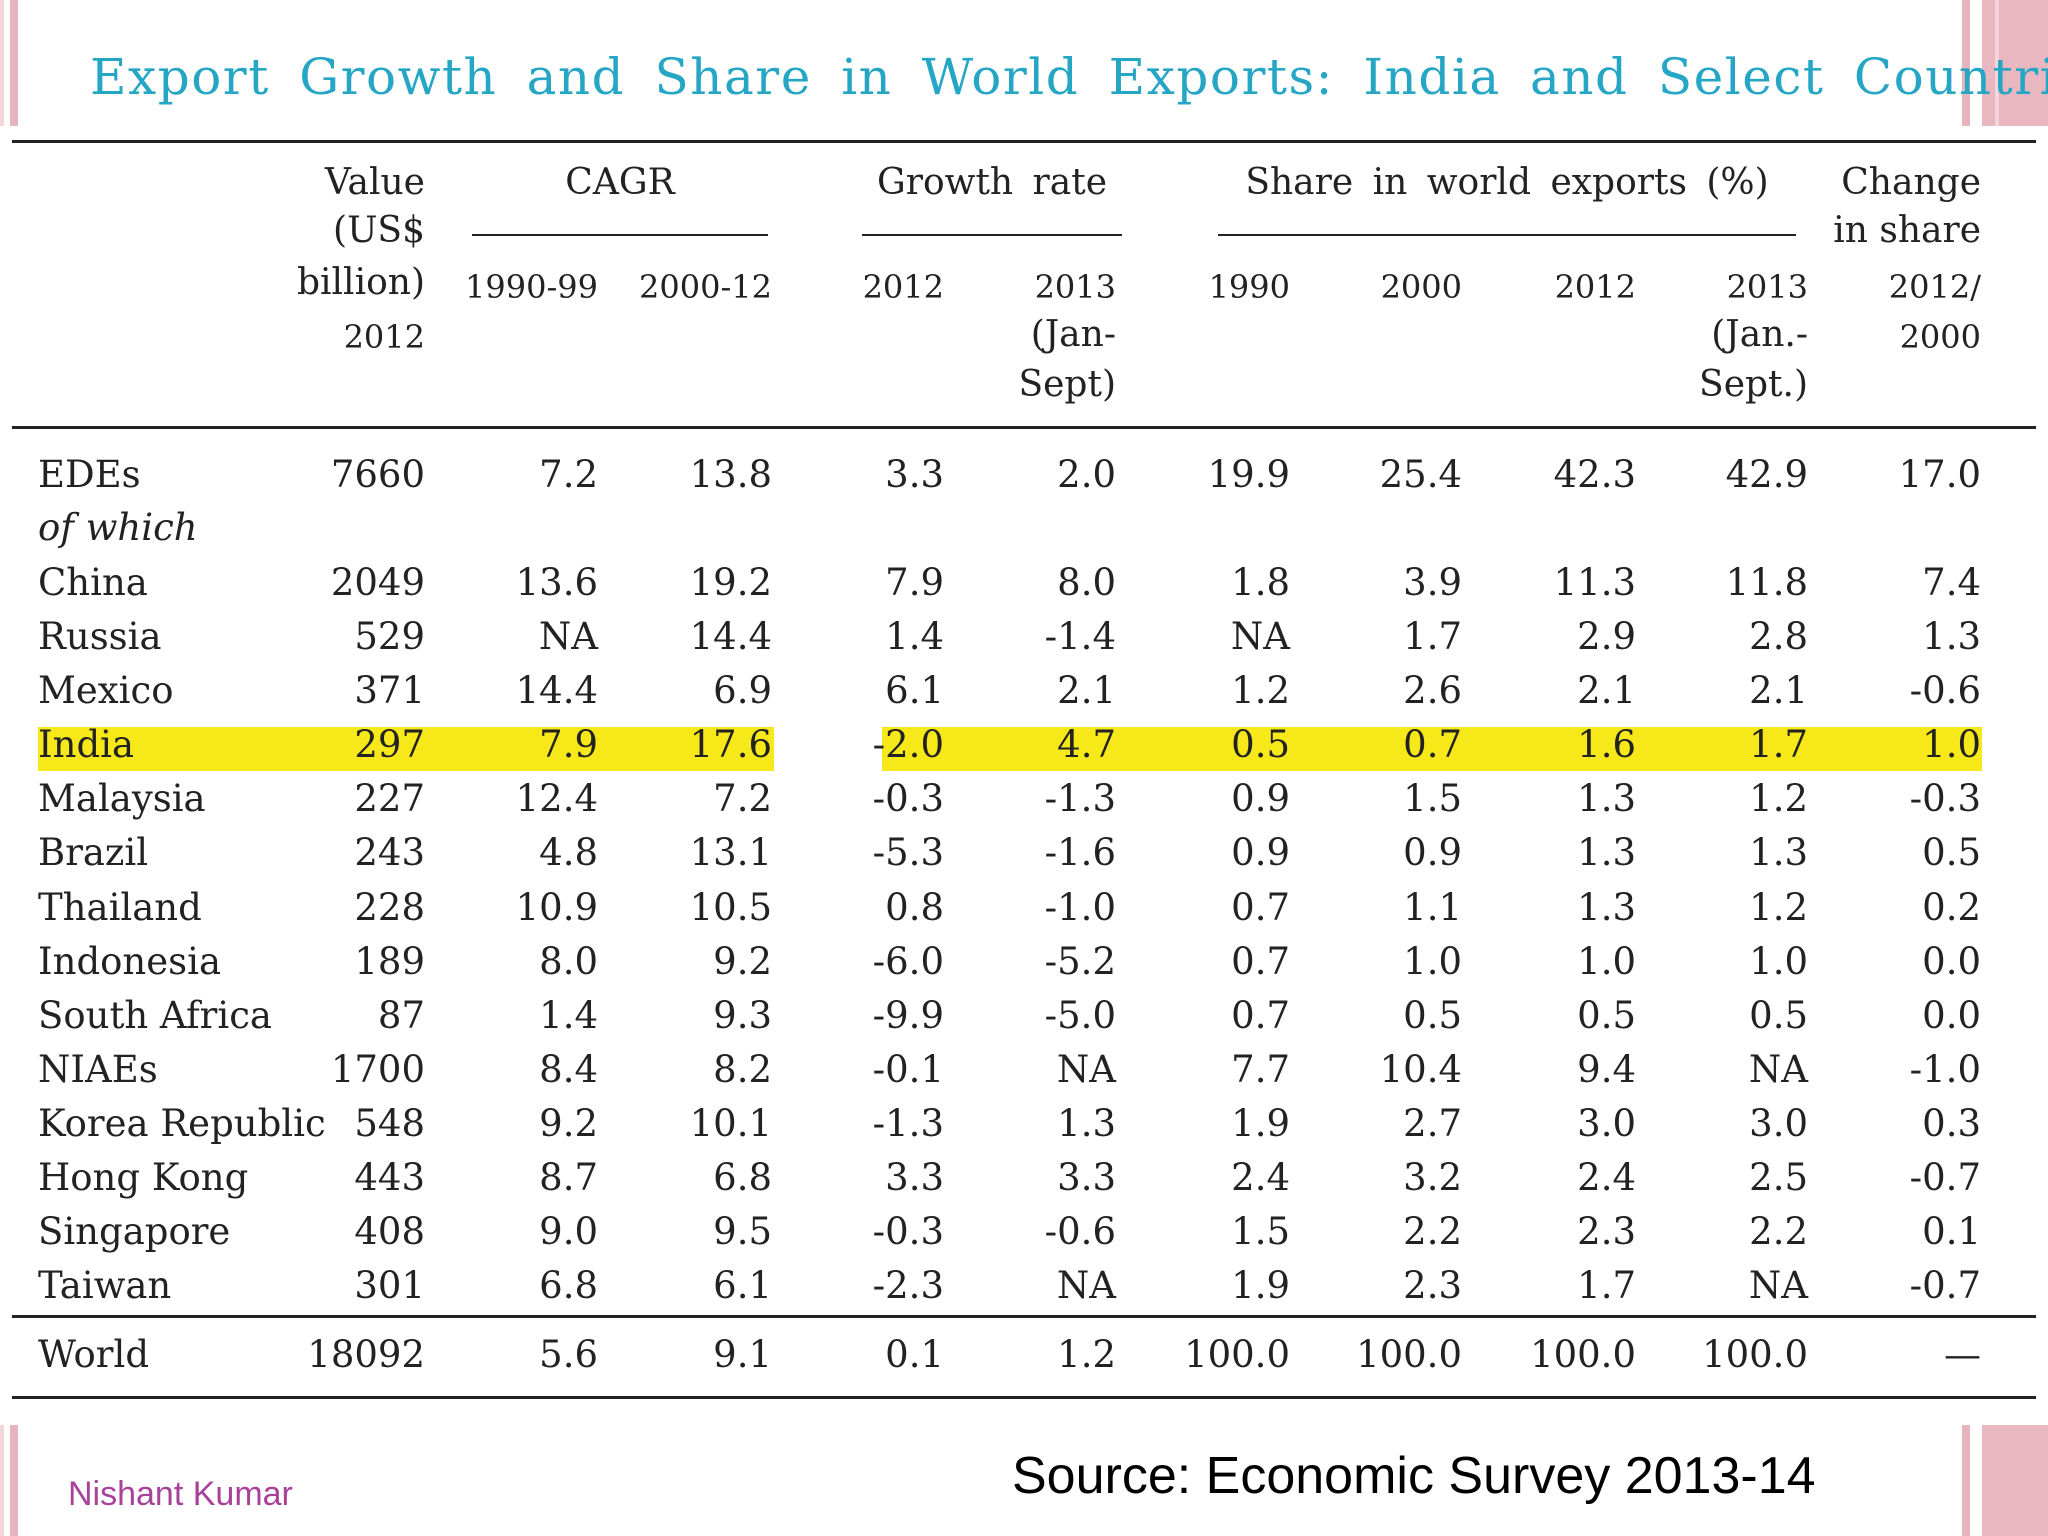 The height and width of the screenshot is (1536, 2048). I want to click on growth-rule, so click(992, 235).